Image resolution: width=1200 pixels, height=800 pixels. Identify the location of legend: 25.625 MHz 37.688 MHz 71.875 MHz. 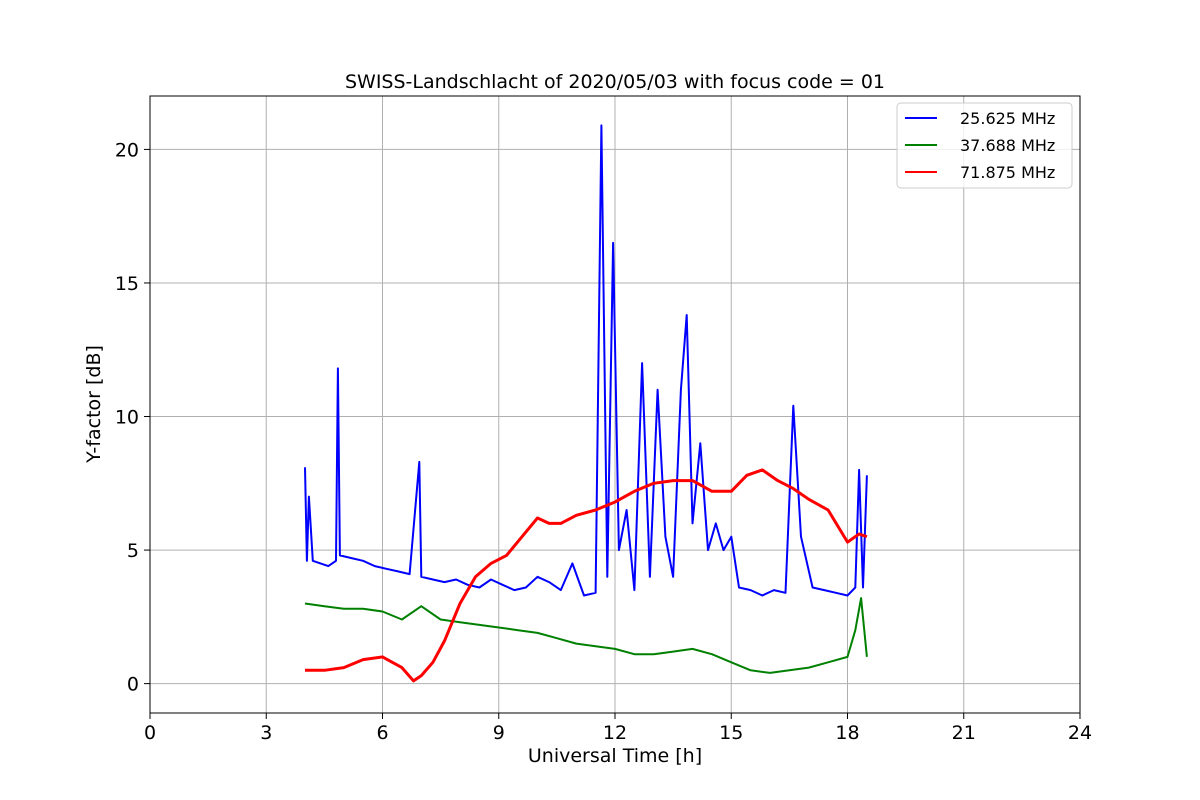
(984, 145).